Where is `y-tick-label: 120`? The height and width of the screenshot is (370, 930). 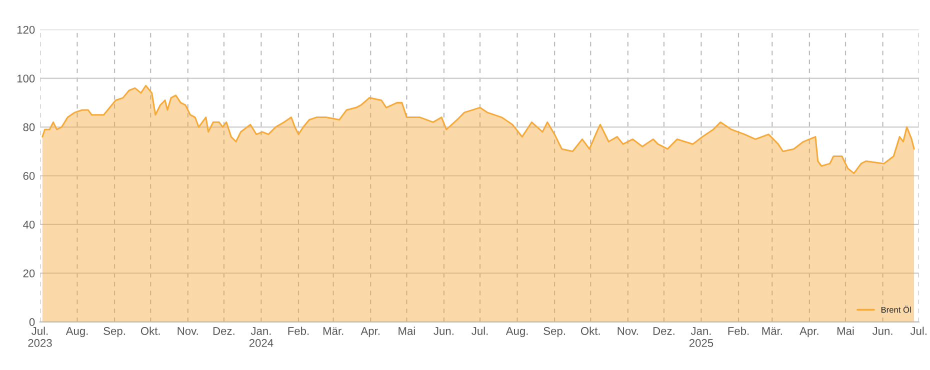
y-tick-label: 120 is located at coordinates (26, 30).